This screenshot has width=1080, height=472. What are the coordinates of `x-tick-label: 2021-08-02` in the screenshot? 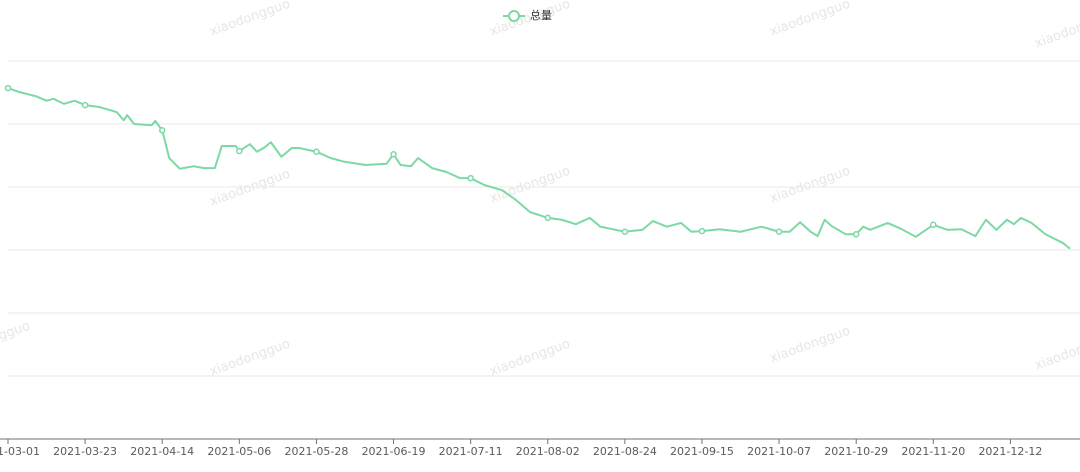 It's located at (548, 451).